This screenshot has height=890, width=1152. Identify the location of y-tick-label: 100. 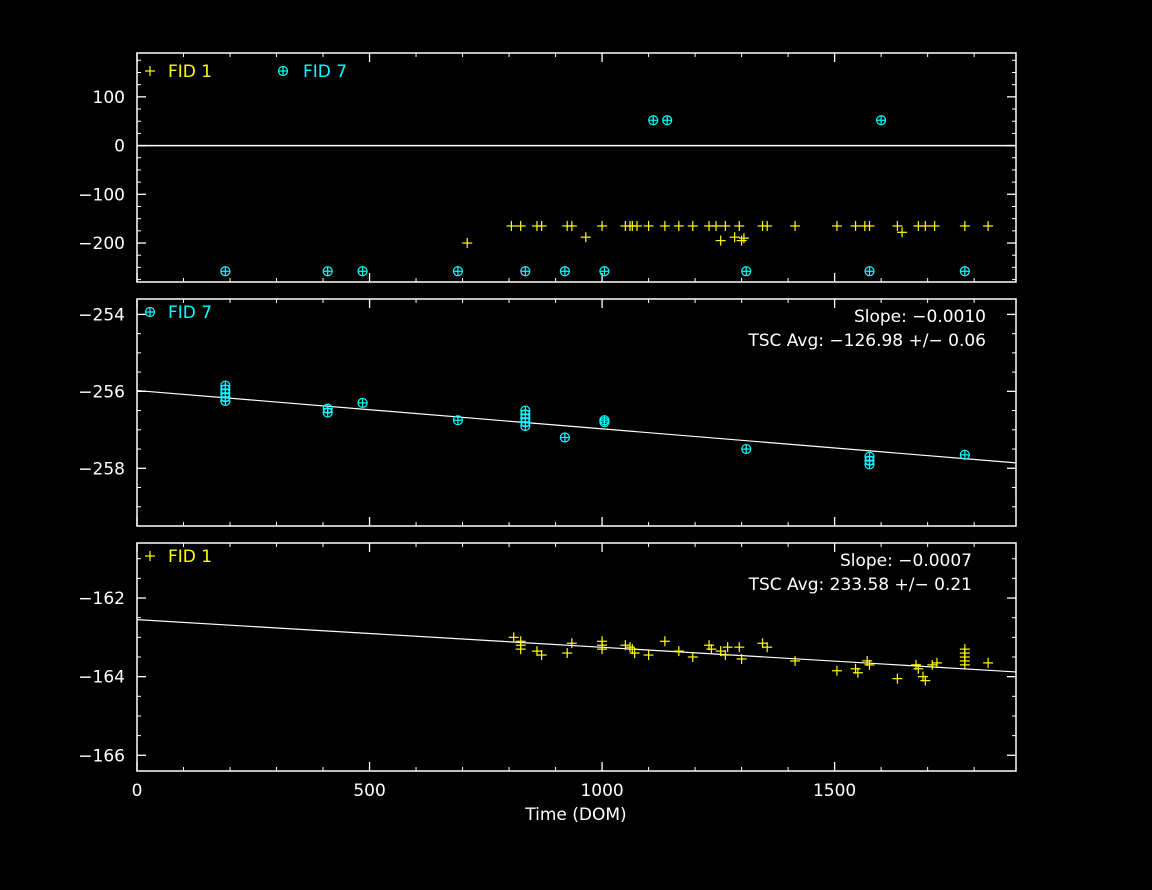
(109, 98).